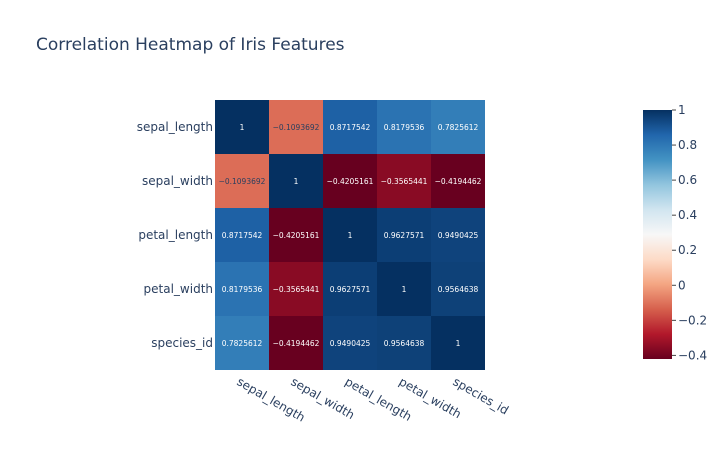 The height and width of the screenshot is (450, 718). What do you see at coordinates (687, 145) in the screenshot?
I see `colorbar-tick-label: 0.8` at bounding box center [687, 145].